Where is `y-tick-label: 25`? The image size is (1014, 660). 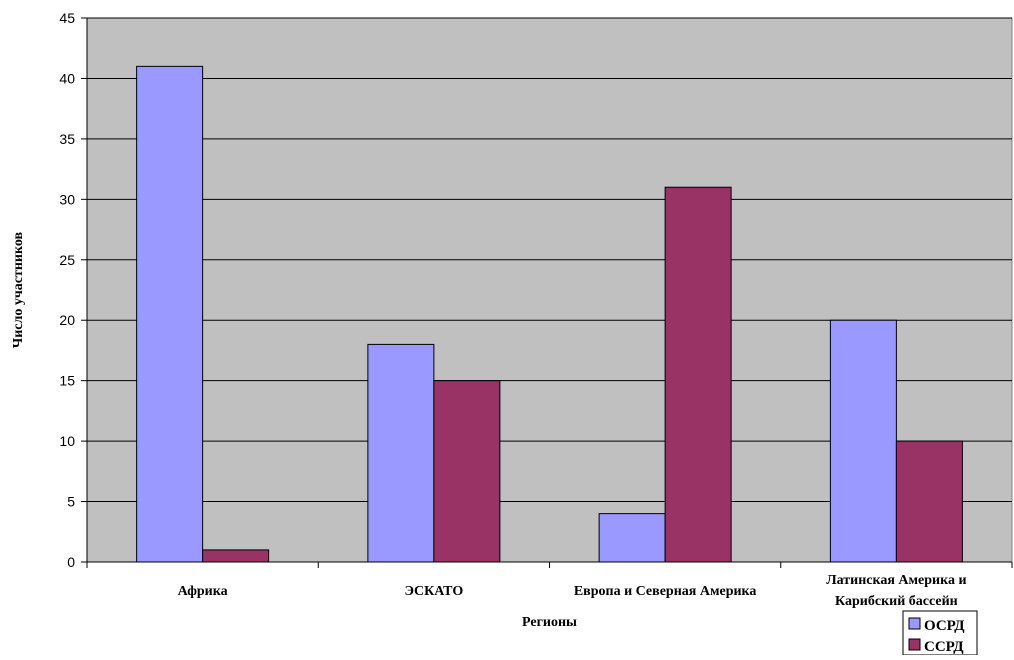
y-tick-label: 25 is located at coordinates (67, 260).